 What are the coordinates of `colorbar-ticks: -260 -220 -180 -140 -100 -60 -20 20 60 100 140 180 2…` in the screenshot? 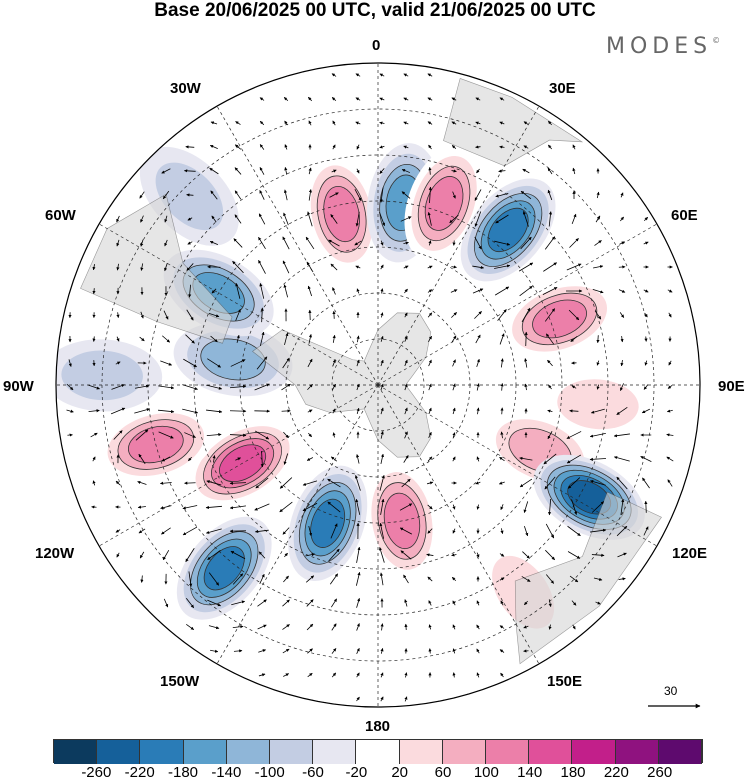 It's located at (375, 773).